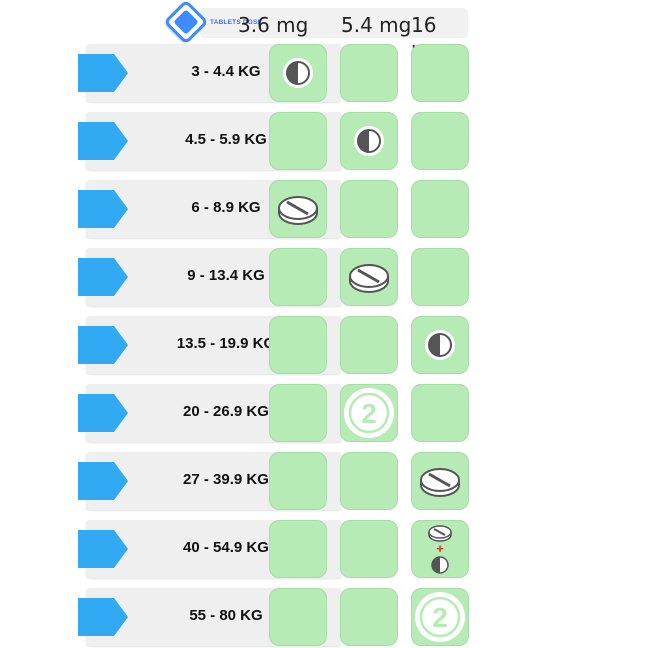 This screenshot has width=648, height=648. What do you see at coordinates (226, 71) in the screenshot?
I see `weight-range-label: 3 - 4.4 KG` at bounding box center [226, 71].